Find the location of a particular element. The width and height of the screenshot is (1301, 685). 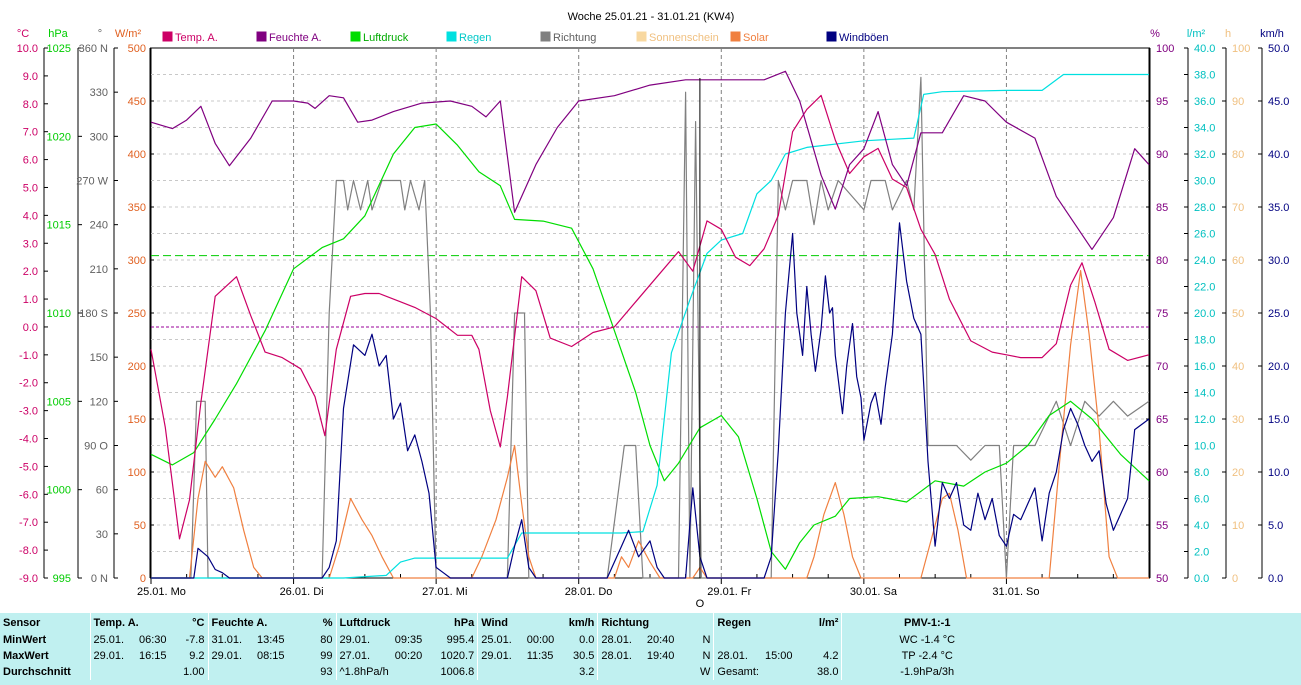

axis-unit-label: hPa is located at coordinates (58, 34).